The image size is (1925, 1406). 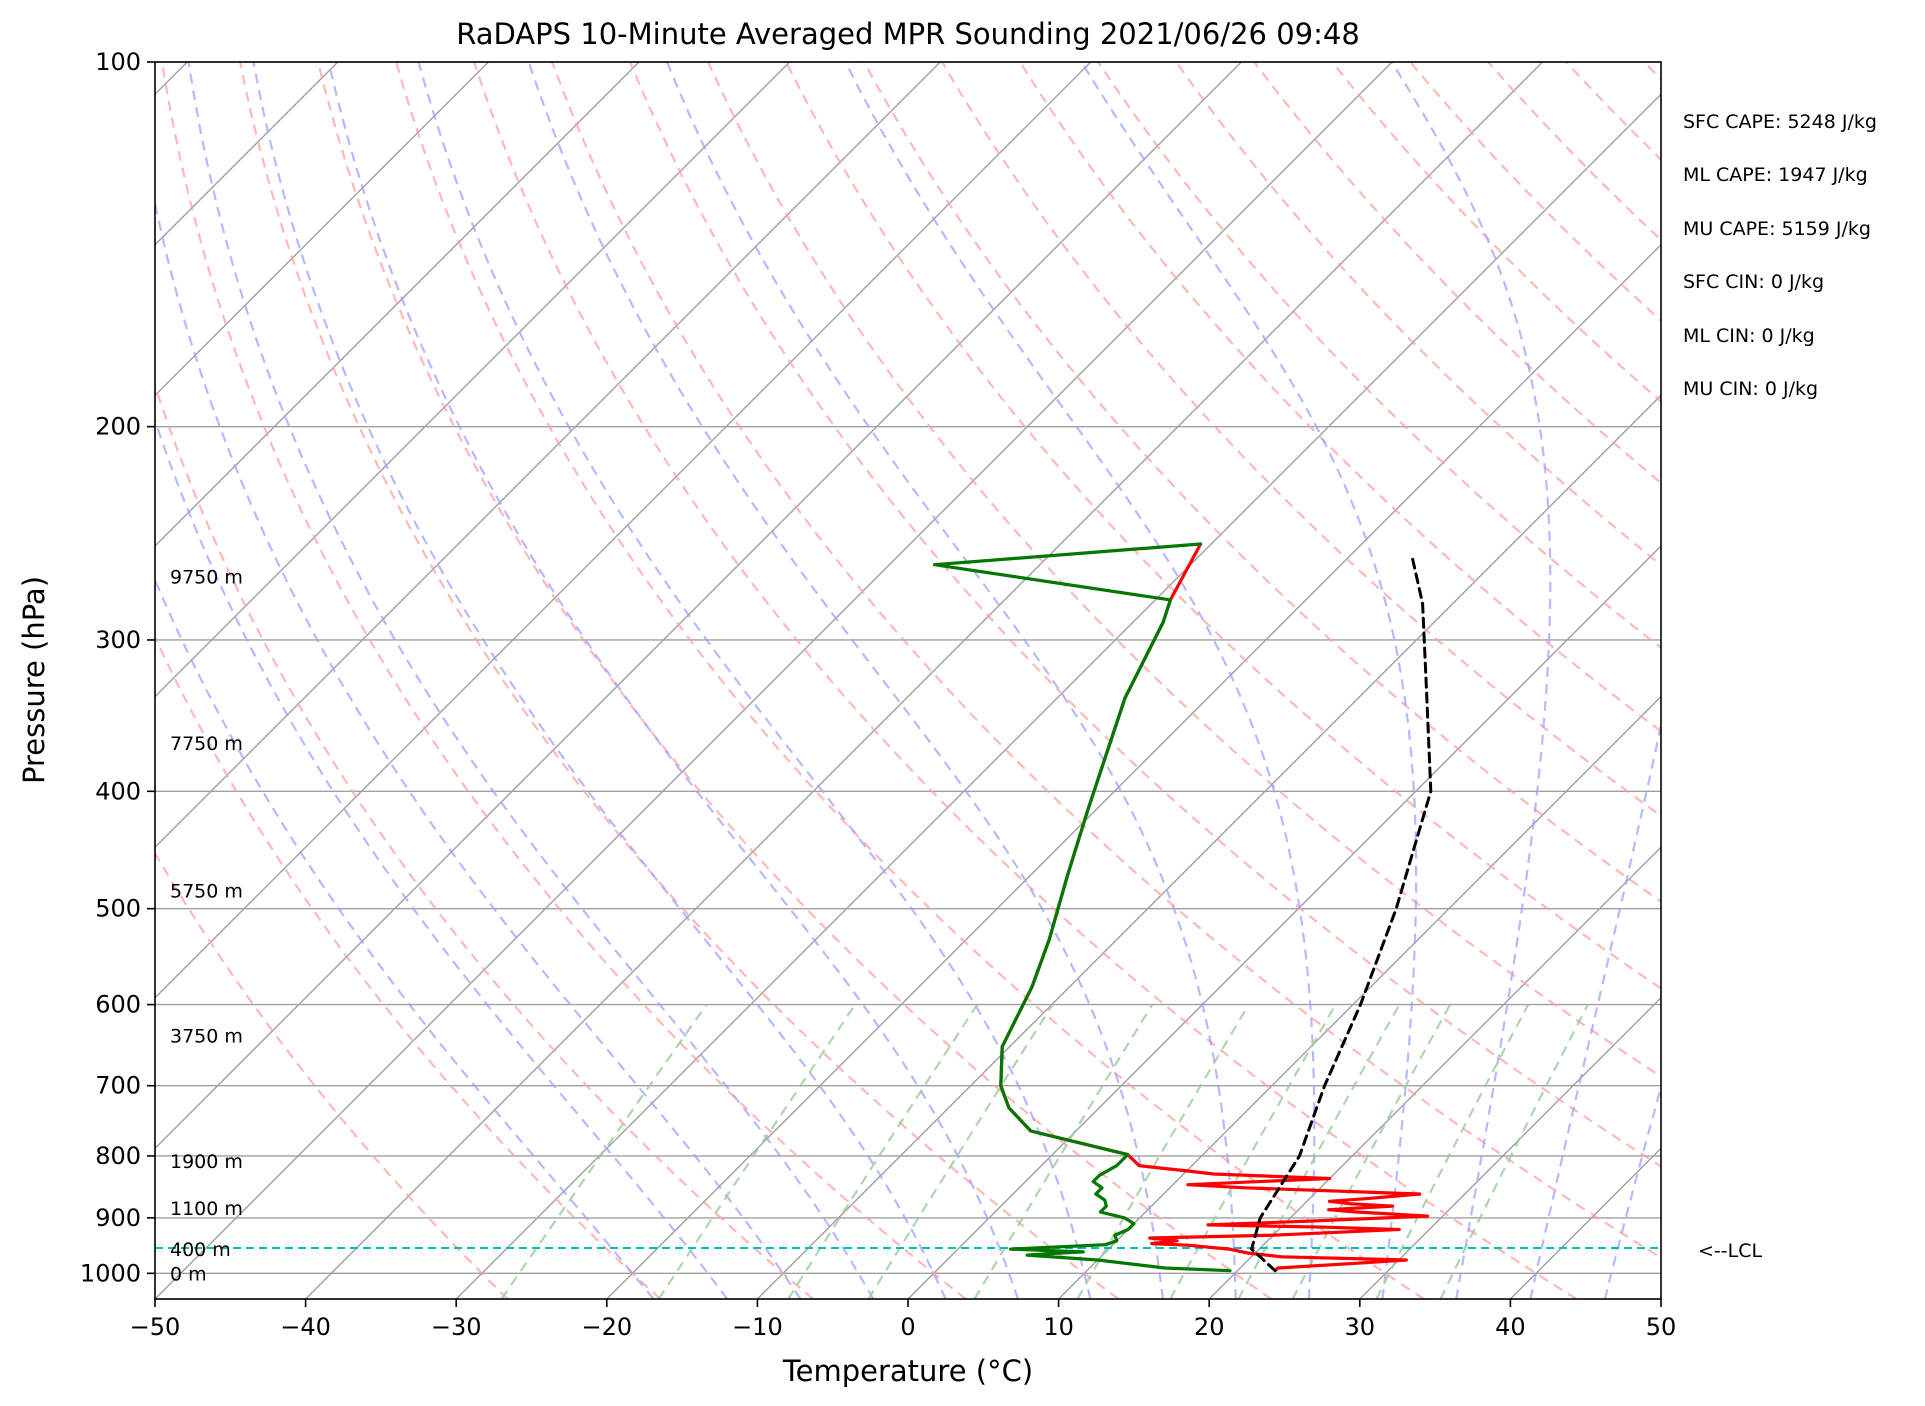 What do you see at coordinates (118, 427) in the screenshot?
I see `y-tick-label: 200` at bounding box center [118, 427].